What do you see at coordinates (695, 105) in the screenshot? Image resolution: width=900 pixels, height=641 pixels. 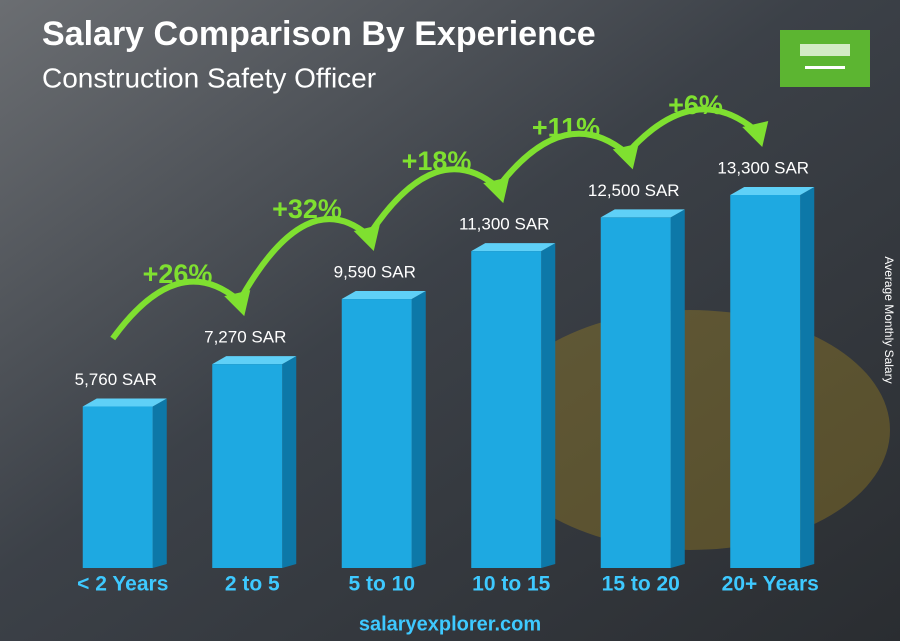 I see `change-label: +6%` at bounding box center [695, 105].